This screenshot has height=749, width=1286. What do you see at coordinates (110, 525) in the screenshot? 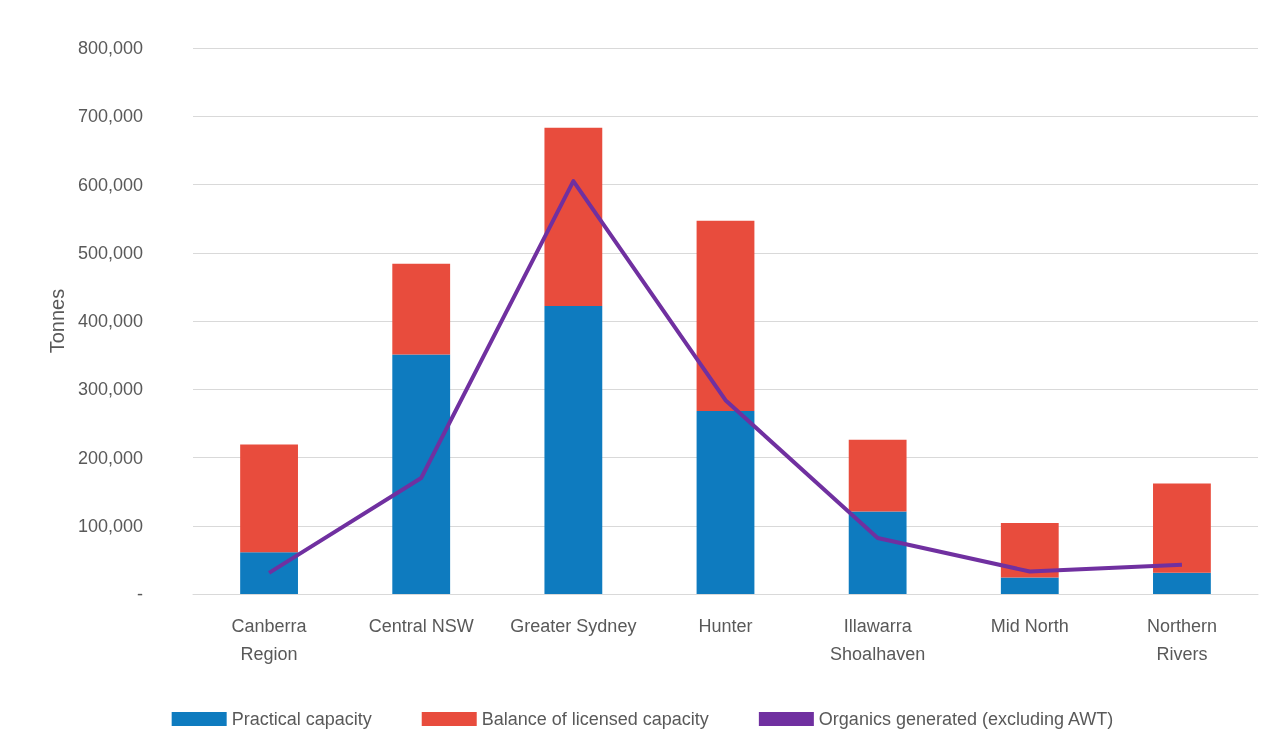
I see `y-tick-label: 100,000` at bounding box center [110, 525].